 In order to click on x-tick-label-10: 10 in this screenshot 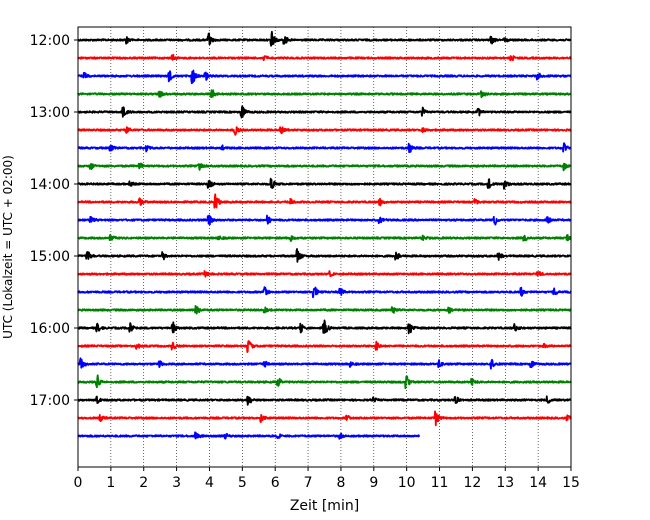, I will do `click(407, 483)`.